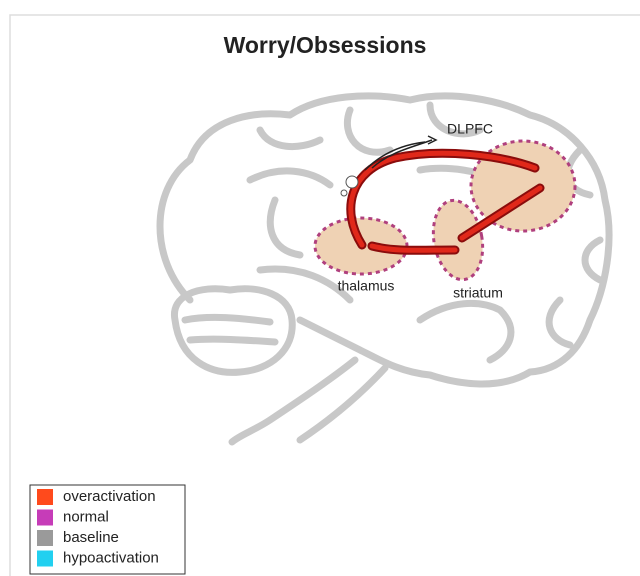 The width and height of the screenshot is (640, 576). I want to click on legend-label: baseline, so click(91, 537).